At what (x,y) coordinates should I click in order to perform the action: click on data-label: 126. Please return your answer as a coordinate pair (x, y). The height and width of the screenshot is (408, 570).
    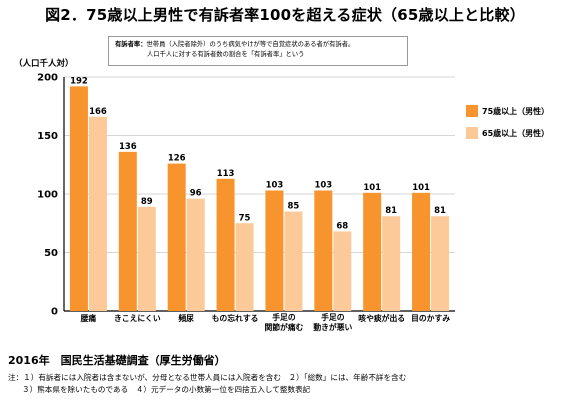
    Looking at the image, I should click on (177, 159).